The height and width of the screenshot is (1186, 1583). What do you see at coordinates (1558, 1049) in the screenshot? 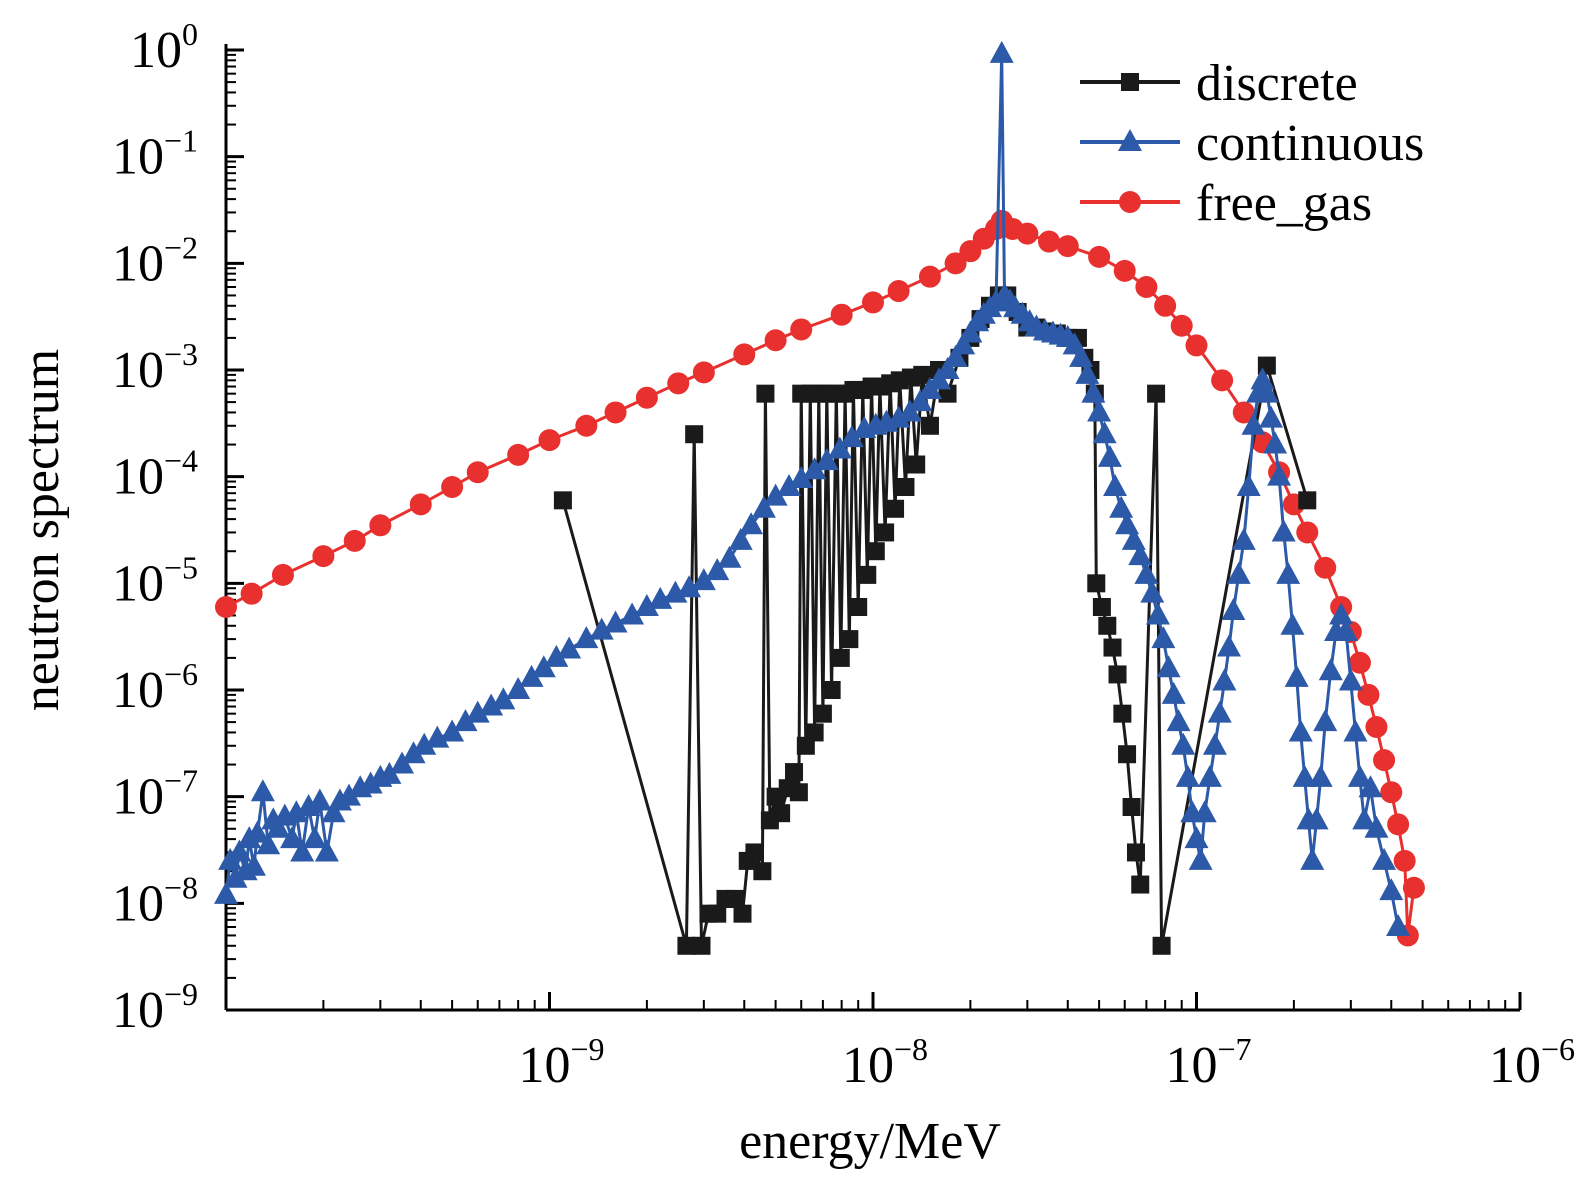
I see `x-tick-label-exponent: −6` at bounding box center [1558, 1049].